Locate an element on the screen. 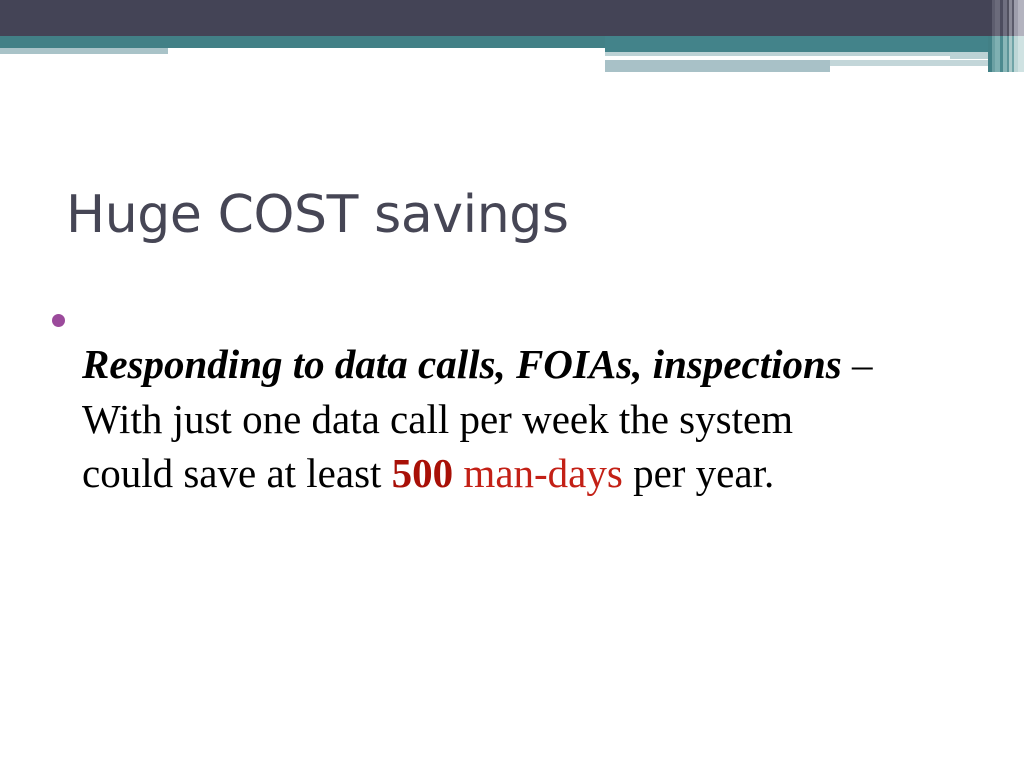  header-band-pale-mid is located at coordinates (814, 55).